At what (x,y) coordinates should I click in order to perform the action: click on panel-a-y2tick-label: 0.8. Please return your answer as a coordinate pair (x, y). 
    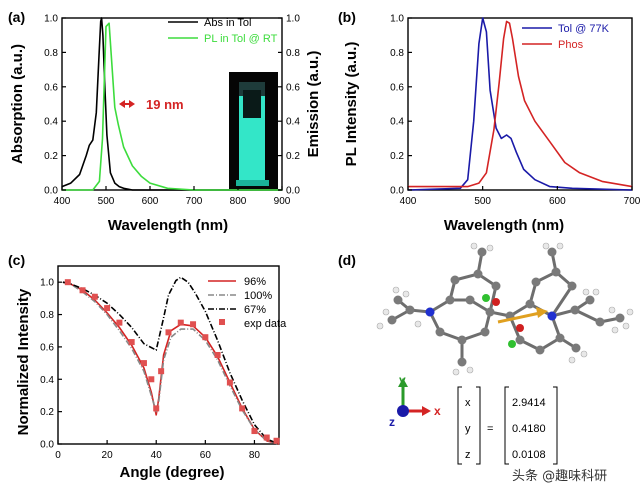
    Looking at the image, I should click on (293, 53).